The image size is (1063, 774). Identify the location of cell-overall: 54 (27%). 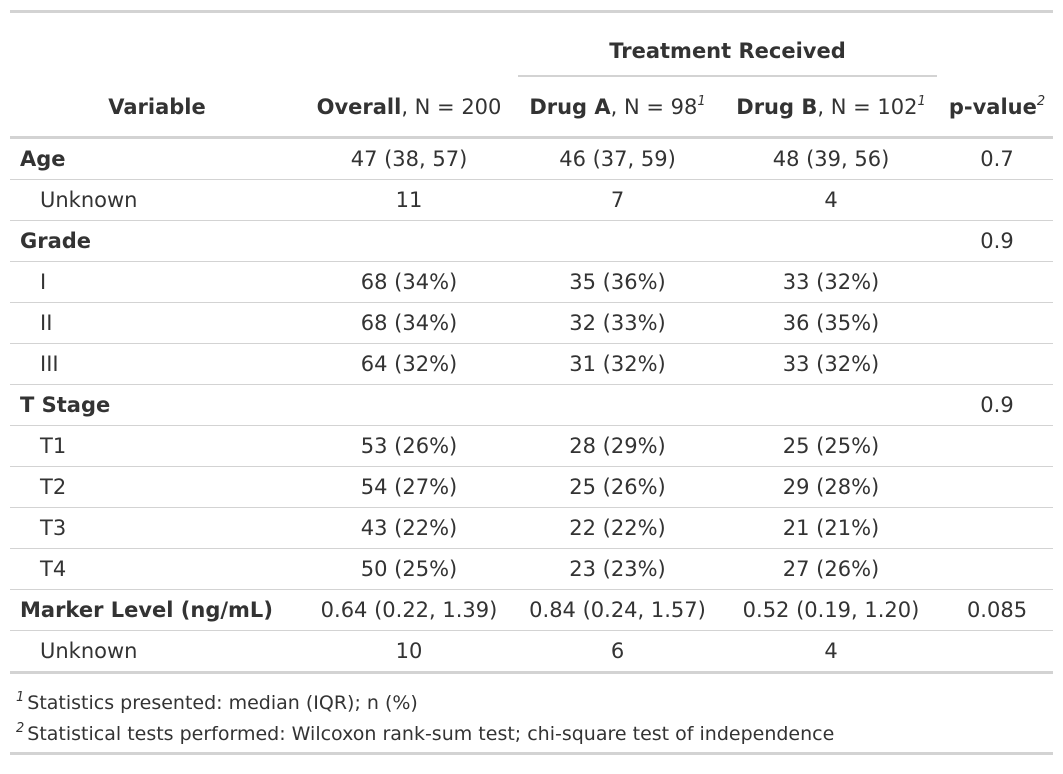
(409, 487).